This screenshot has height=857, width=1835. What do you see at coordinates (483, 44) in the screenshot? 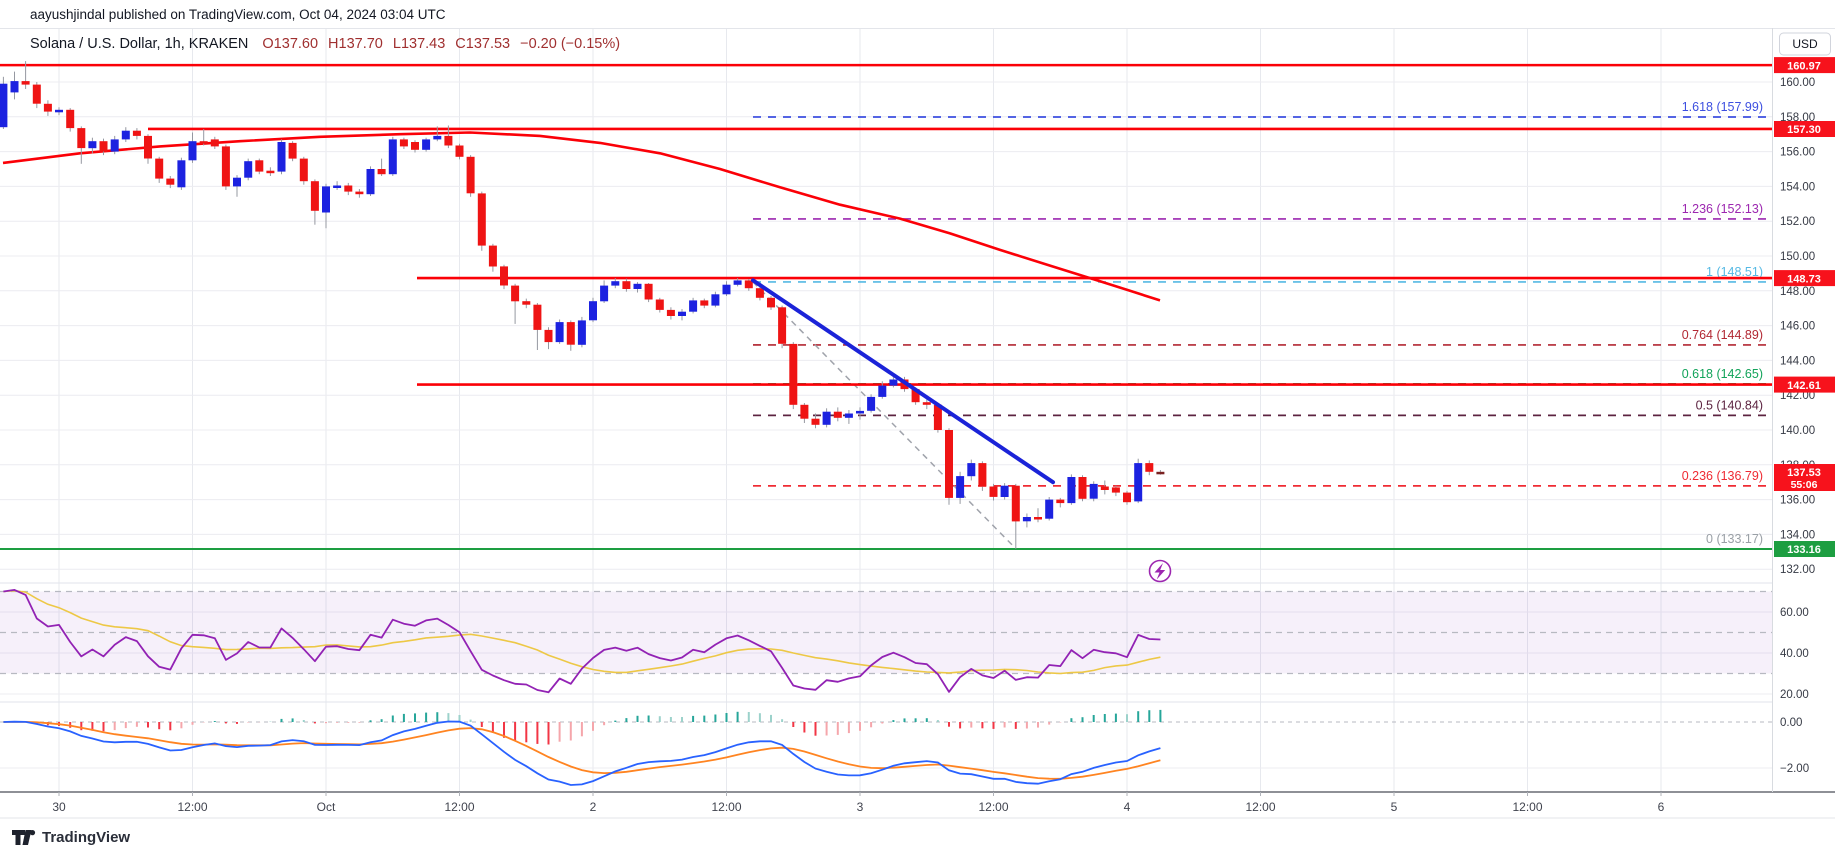
I see `ohlc-close: C137.53` at bounding box center [483, 44].